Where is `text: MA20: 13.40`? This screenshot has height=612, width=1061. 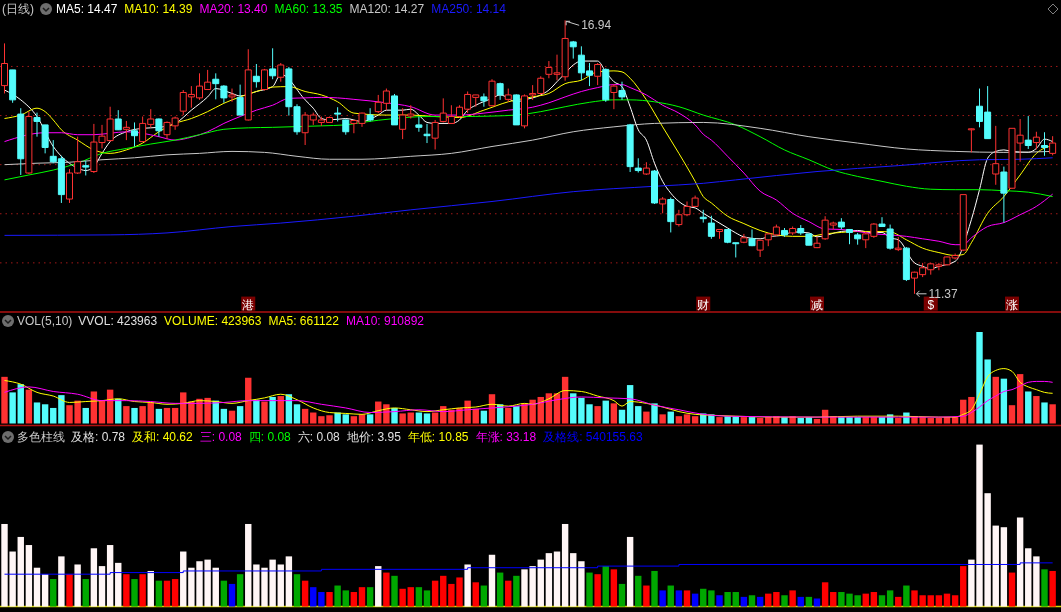
text: MA20: 13.40 is located at coordinates (233, 9).